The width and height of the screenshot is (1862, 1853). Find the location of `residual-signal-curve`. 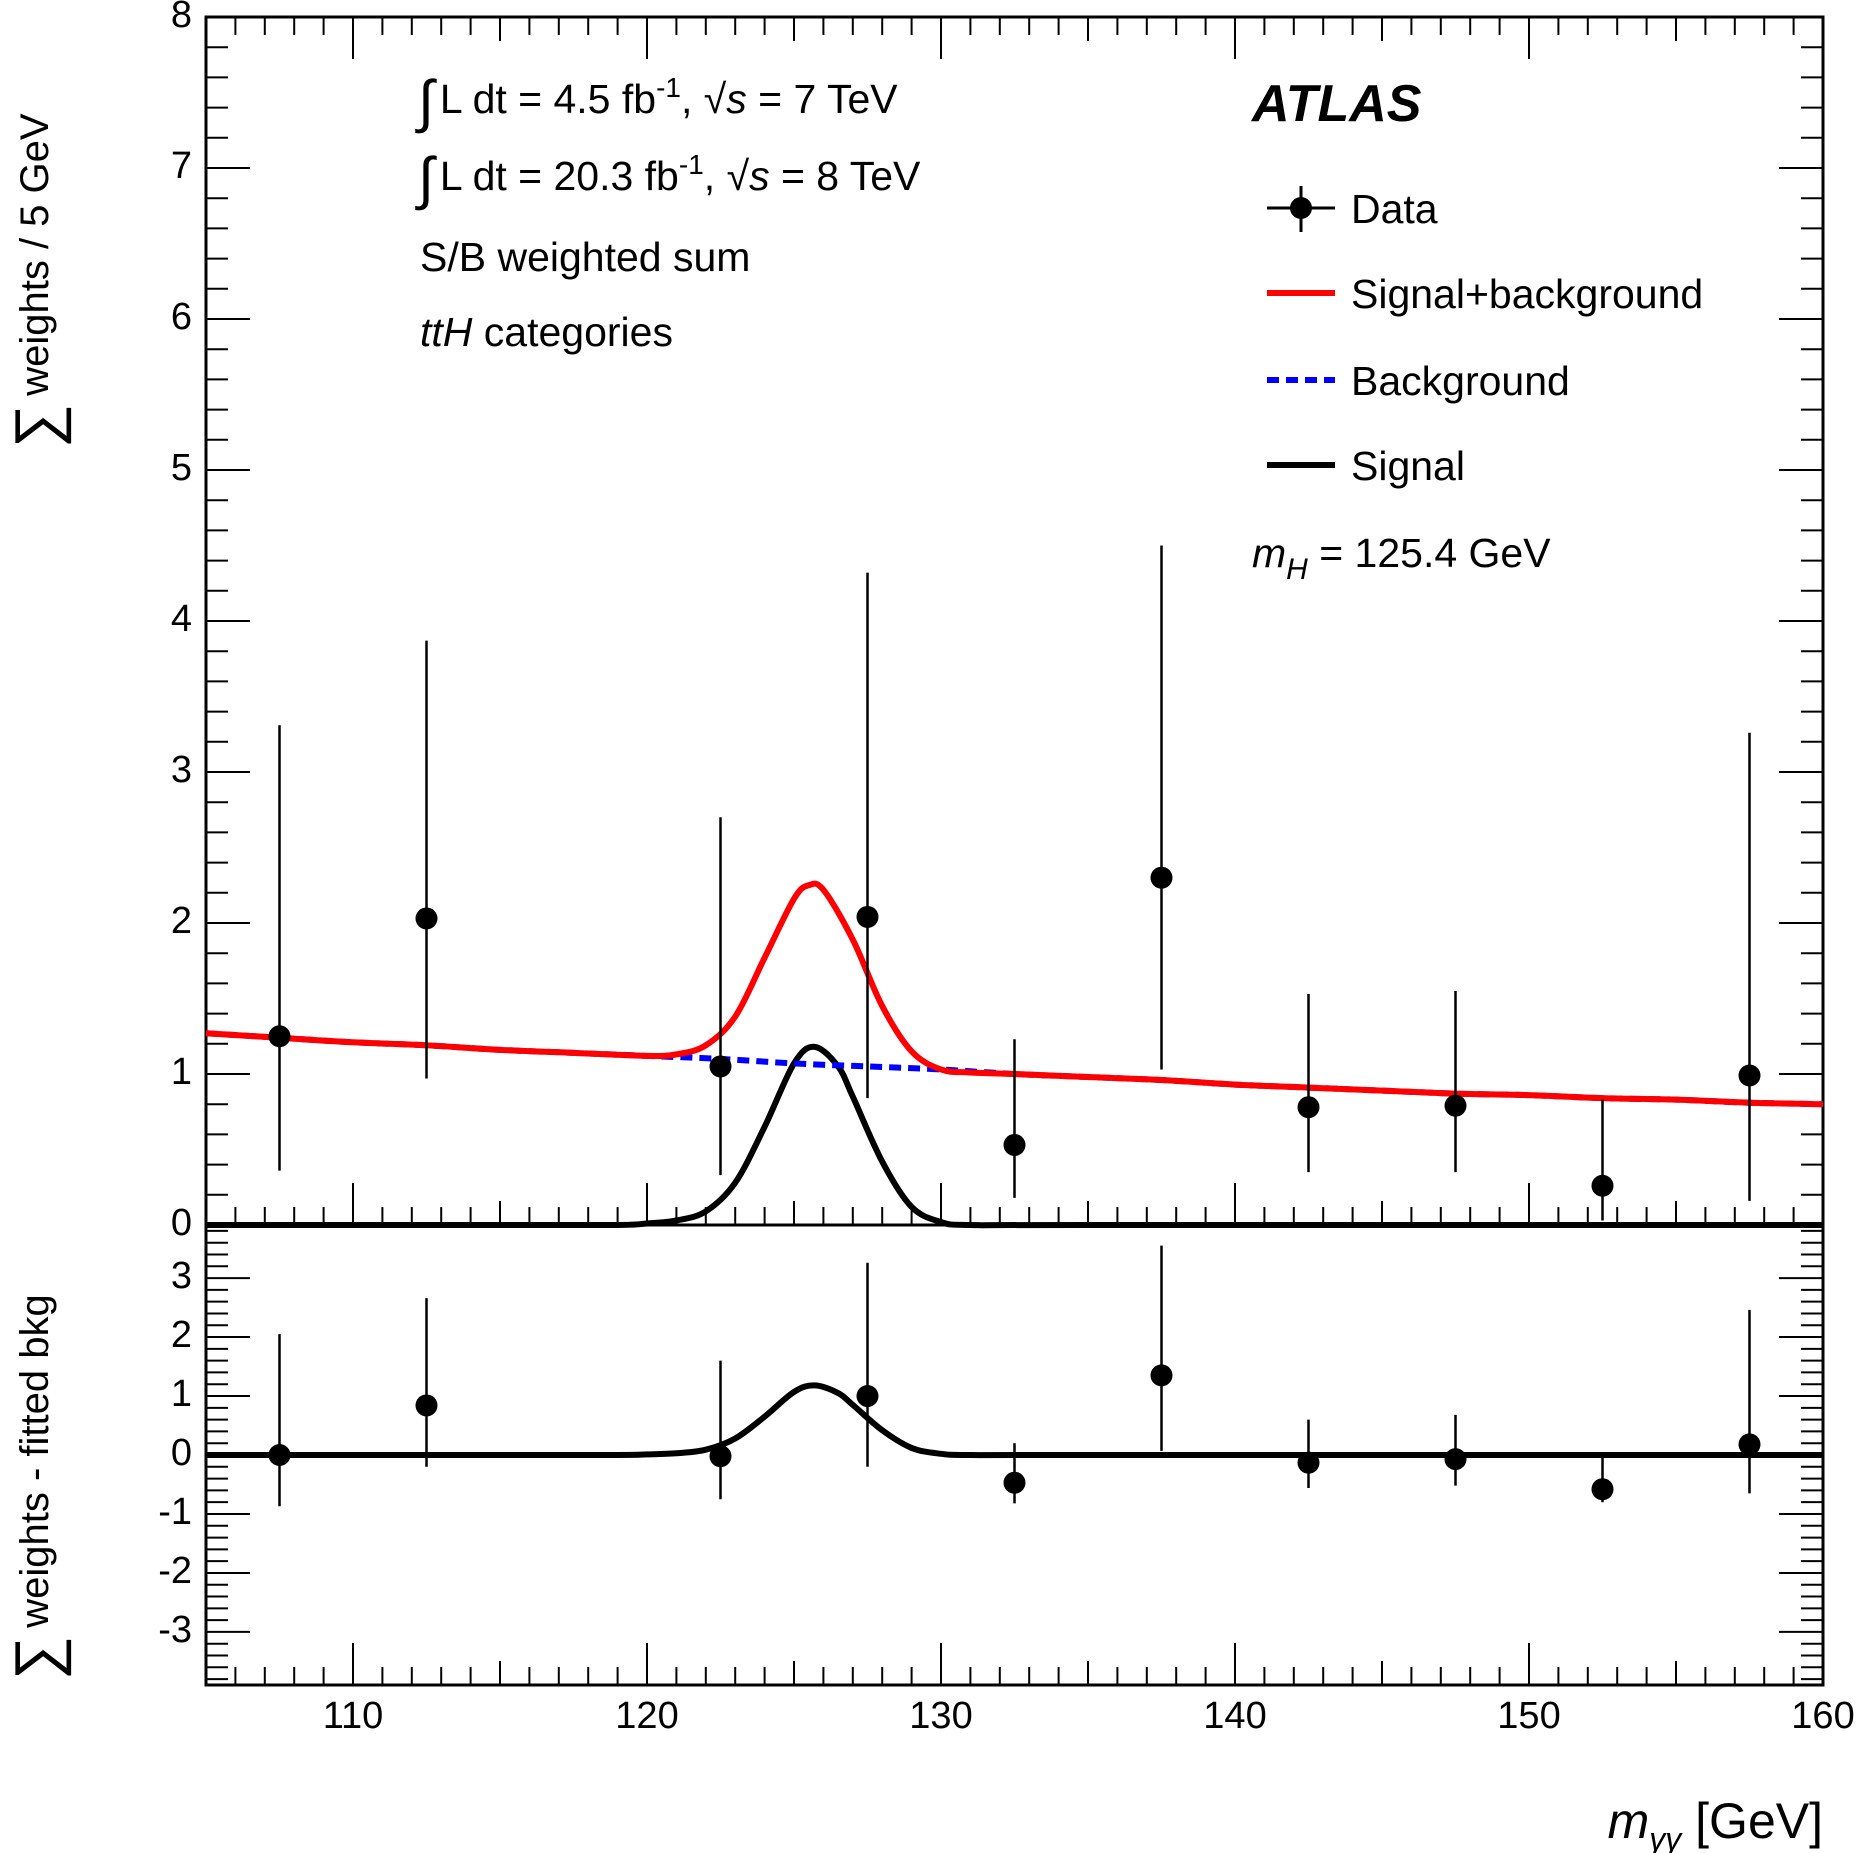

residual-signal-curve is located at coordinates (1014, 1420).